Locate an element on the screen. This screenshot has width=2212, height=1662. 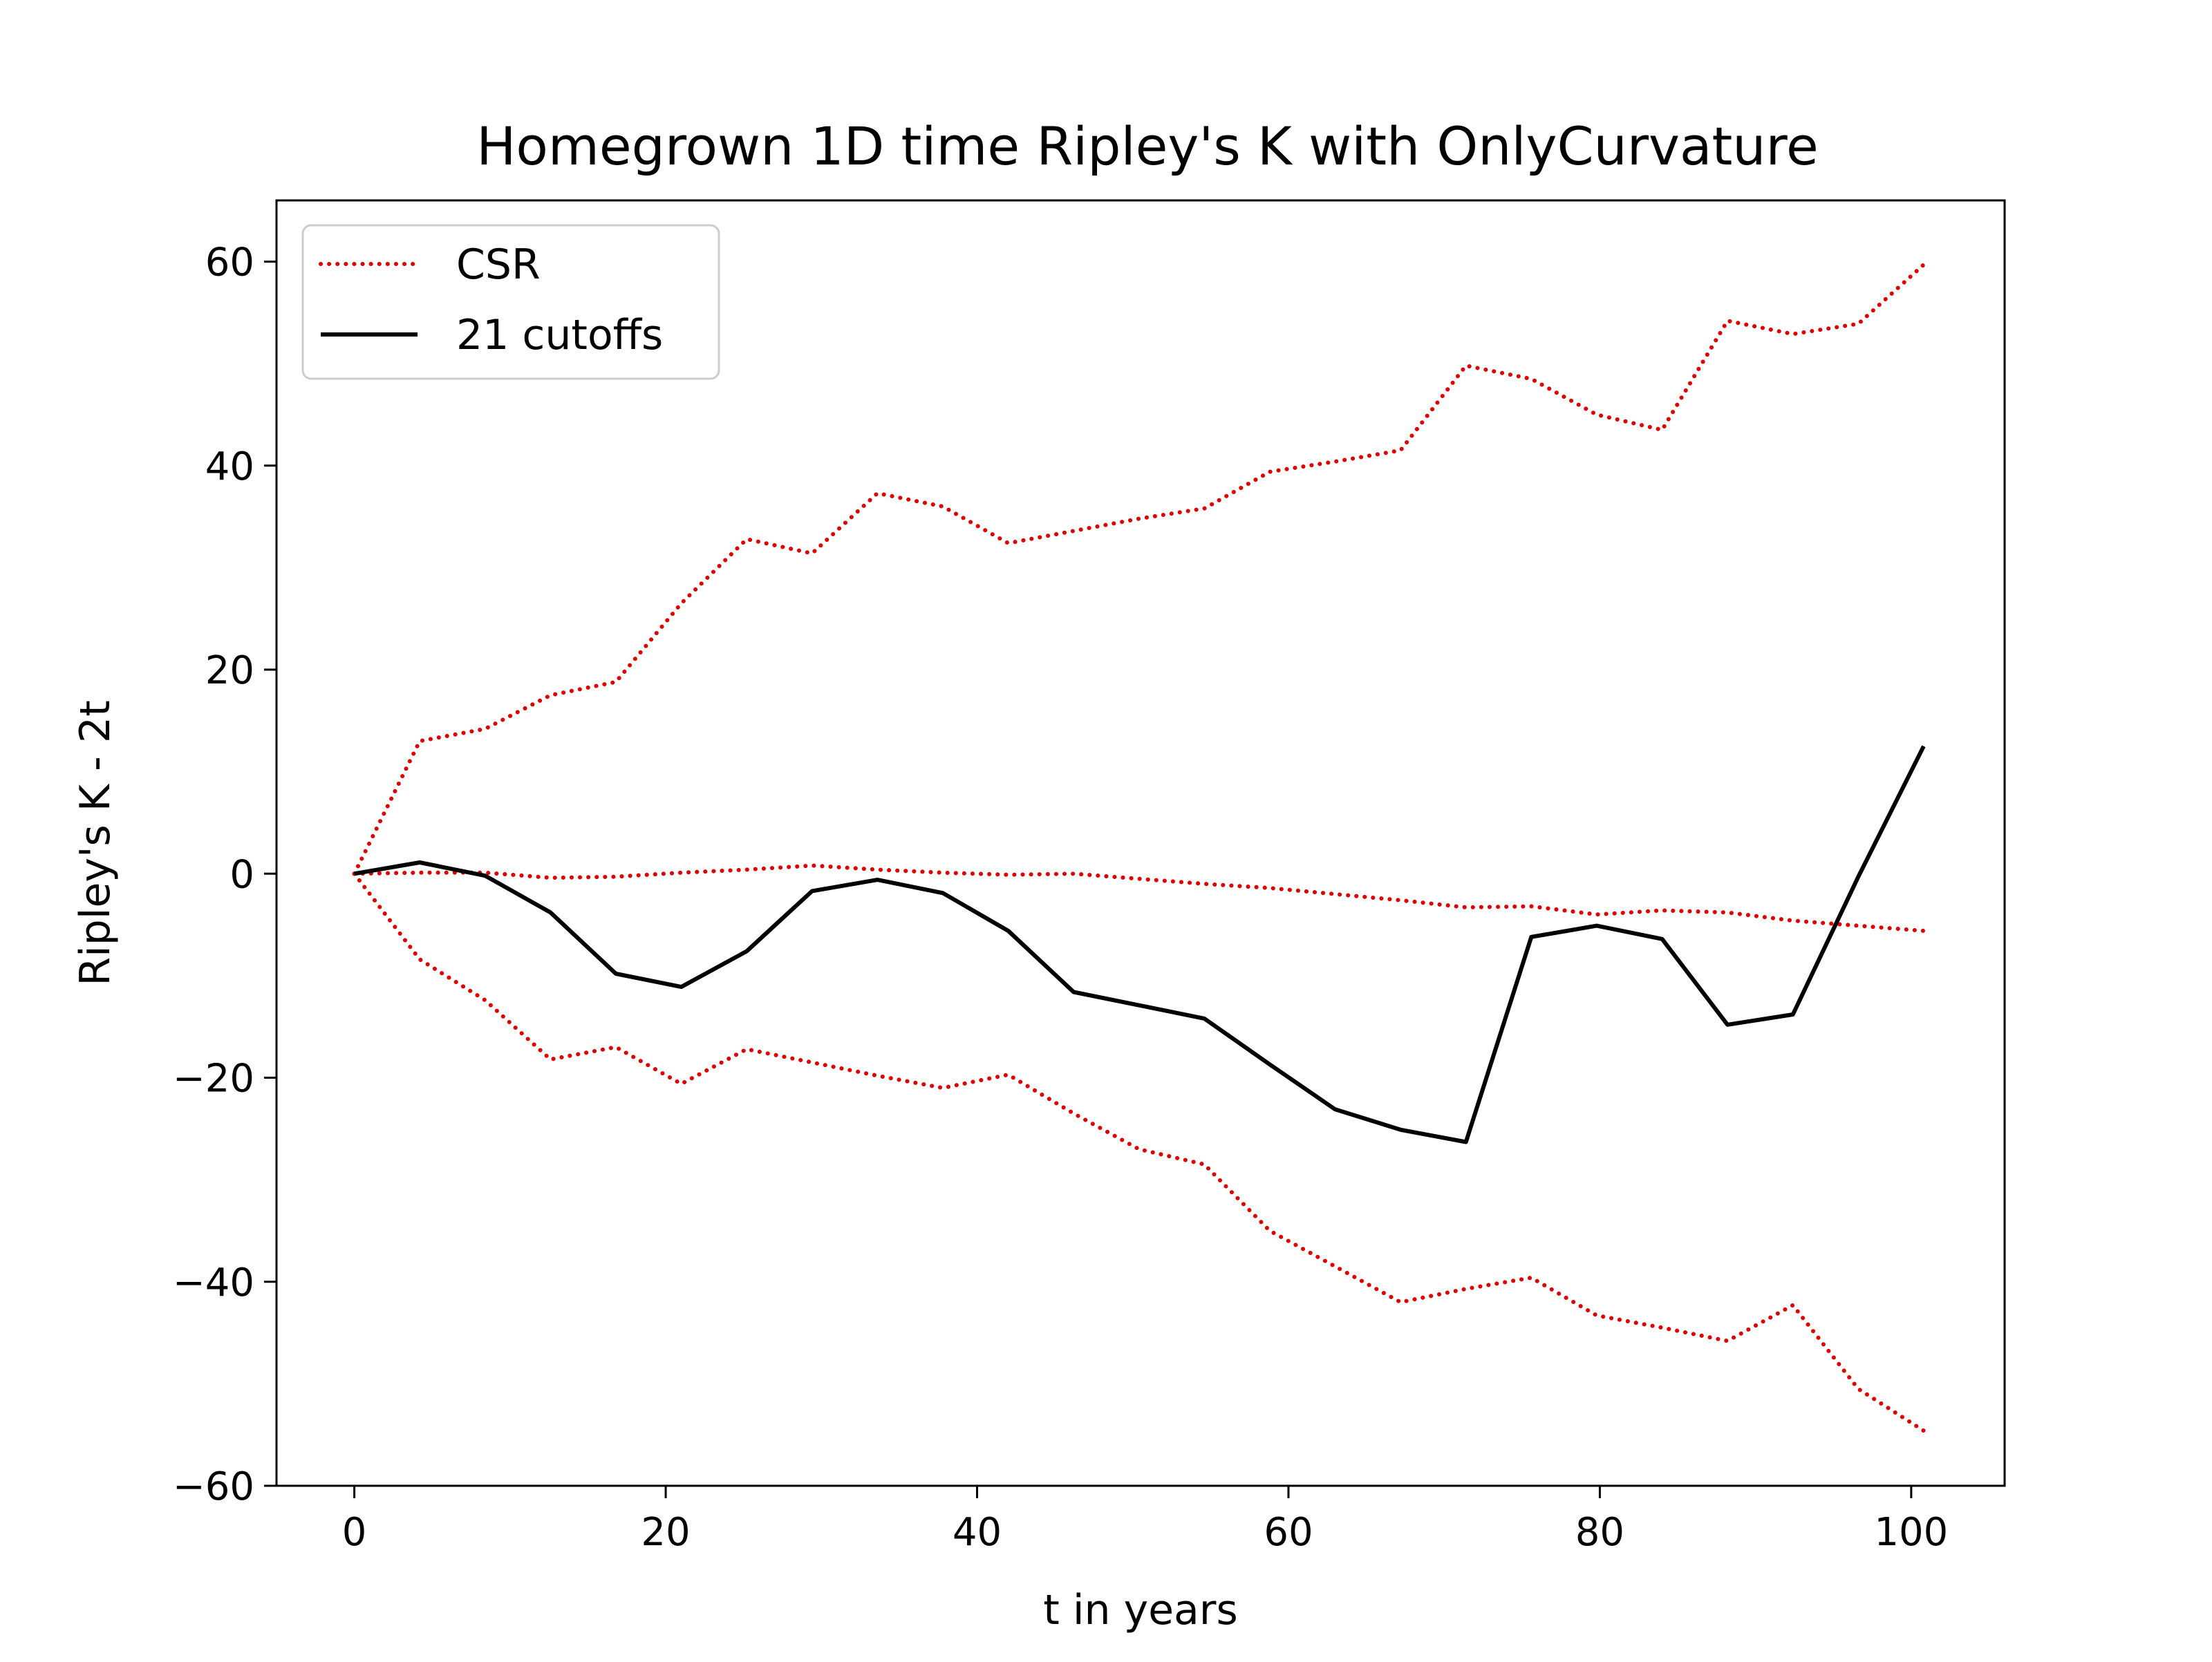
x-tick-label: 80 is located at coordinates (1600, 1532).